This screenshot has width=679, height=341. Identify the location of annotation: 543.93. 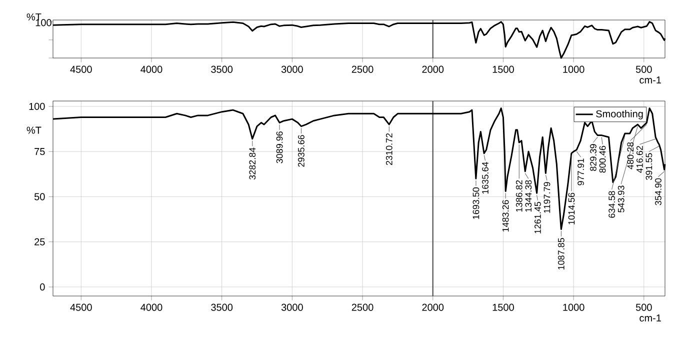
(621, 199).